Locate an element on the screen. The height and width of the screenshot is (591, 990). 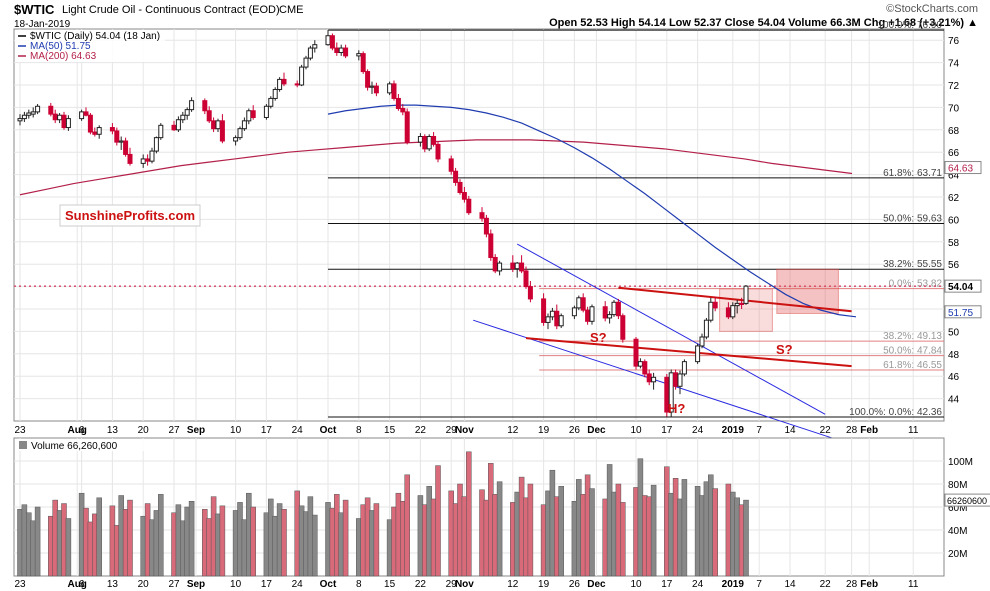
annotation-shoulder-right: S? is located at coordinates (784, 349).